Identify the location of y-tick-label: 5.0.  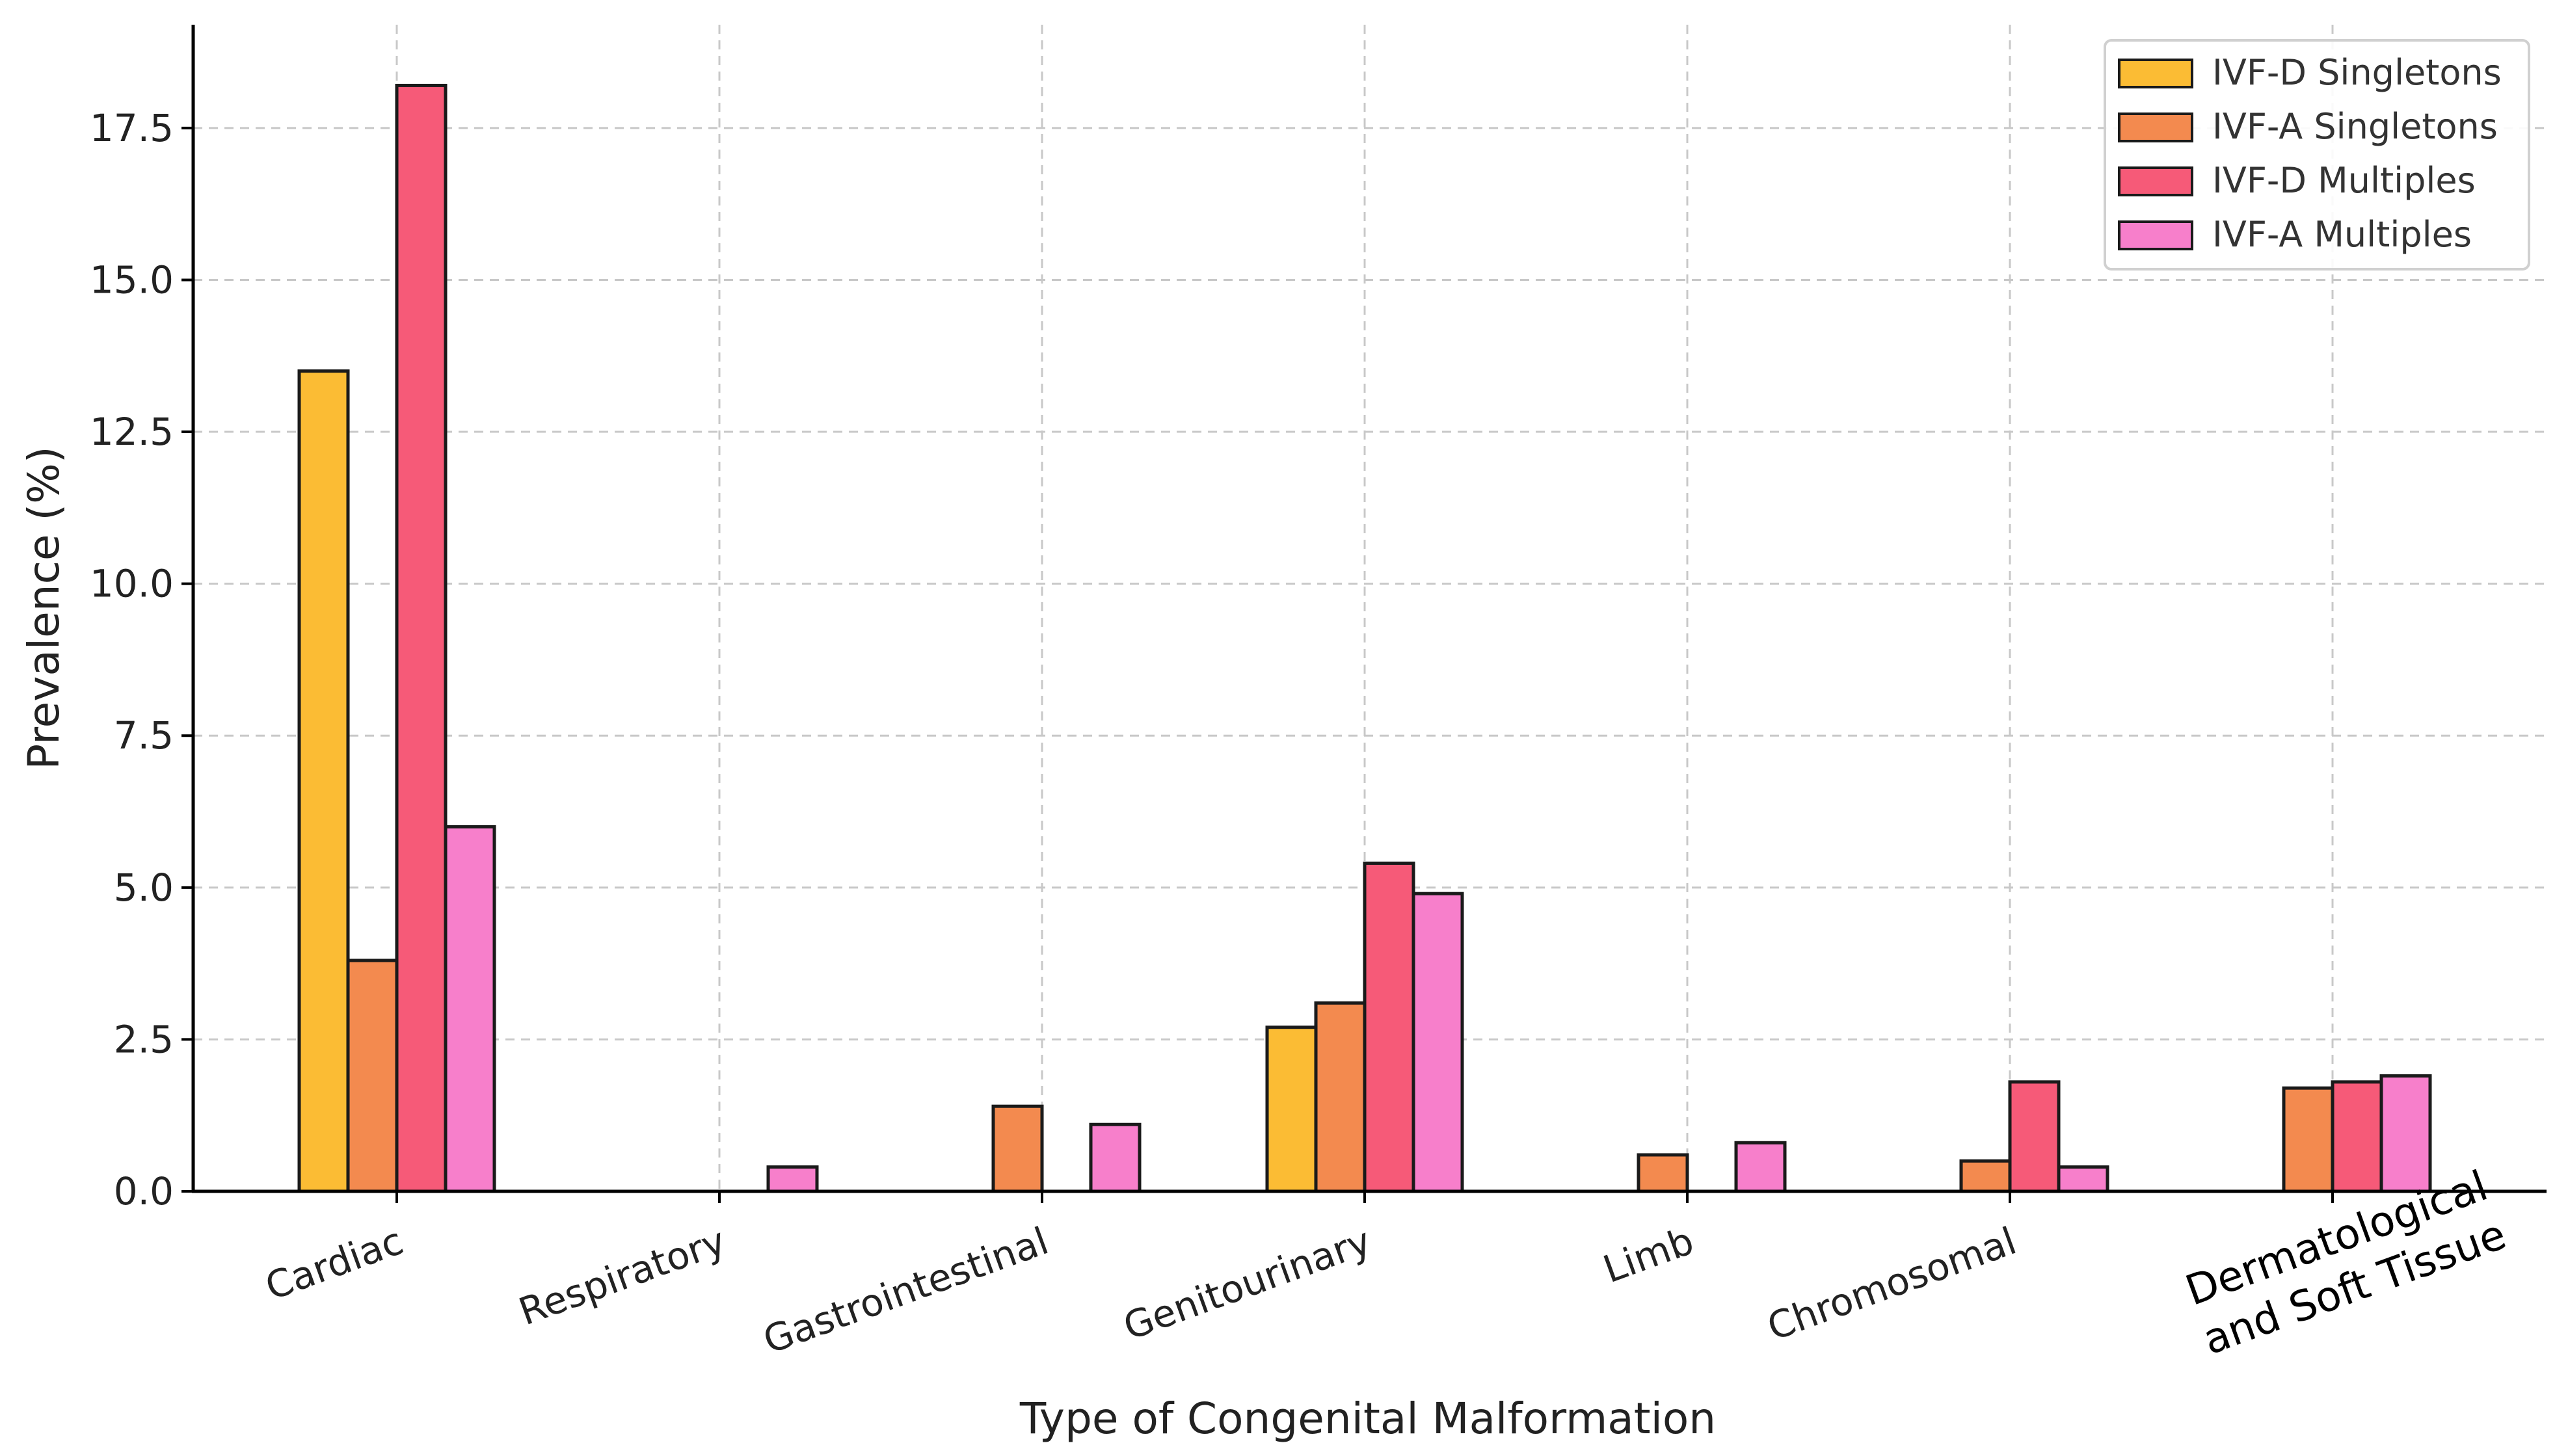
(144, 888).